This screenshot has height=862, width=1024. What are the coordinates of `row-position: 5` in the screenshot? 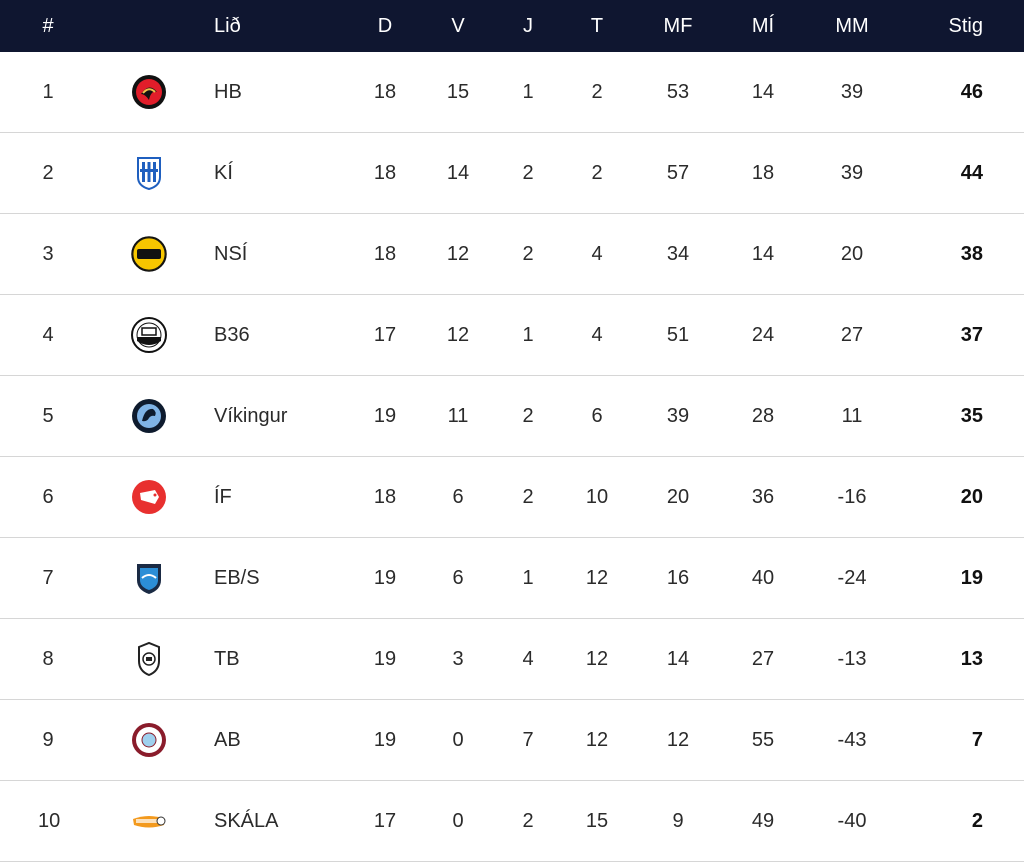 It's located at (48, 416).